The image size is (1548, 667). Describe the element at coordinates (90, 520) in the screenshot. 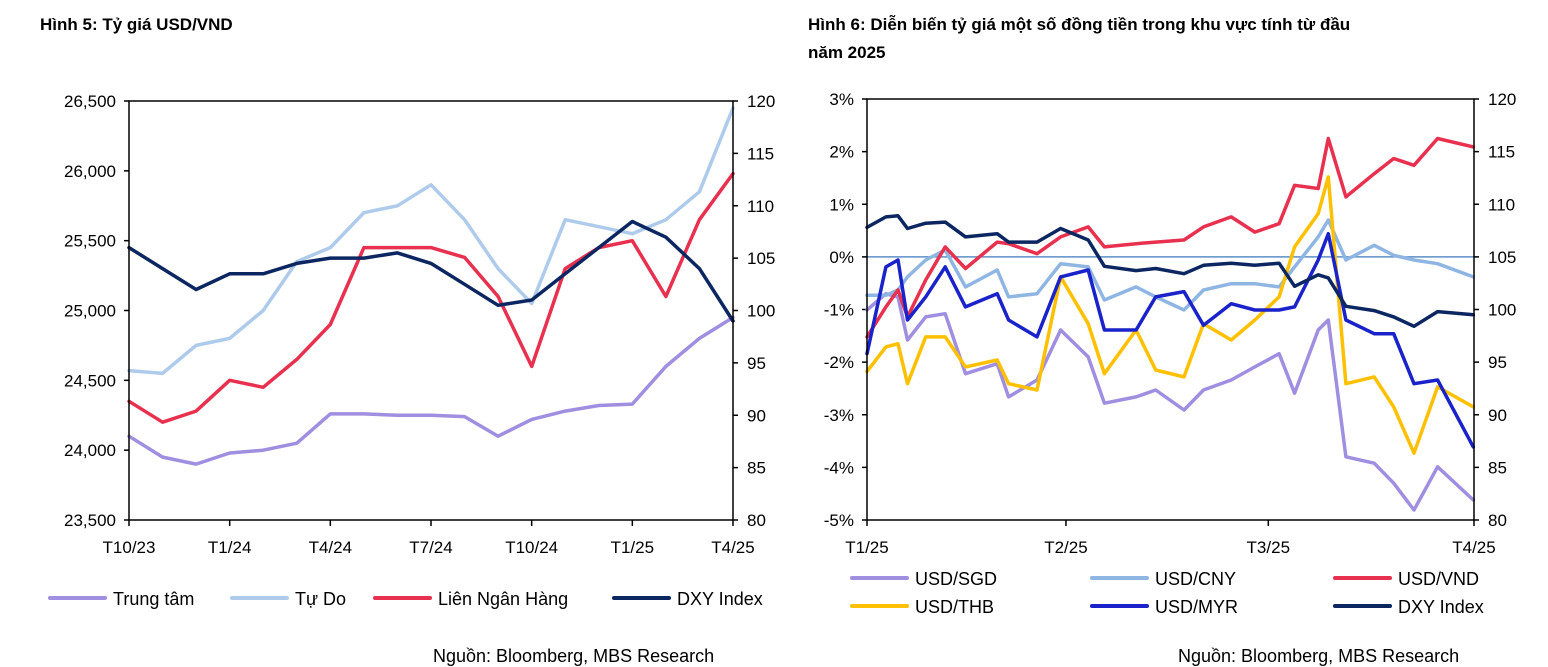

I see `left-tick-label: 23,500` at that location.